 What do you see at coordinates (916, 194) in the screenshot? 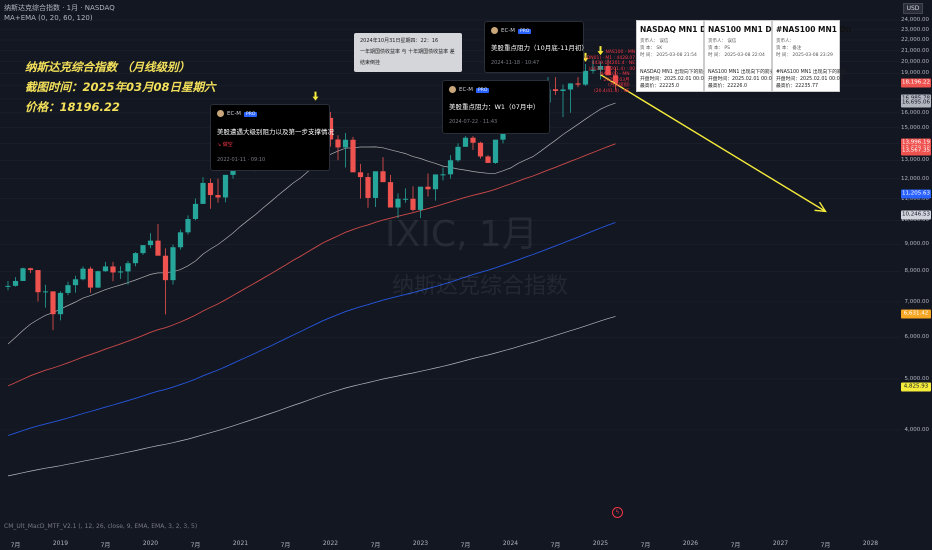
I see `price-tag: 11,205.63` at bounding box center [916, 194].